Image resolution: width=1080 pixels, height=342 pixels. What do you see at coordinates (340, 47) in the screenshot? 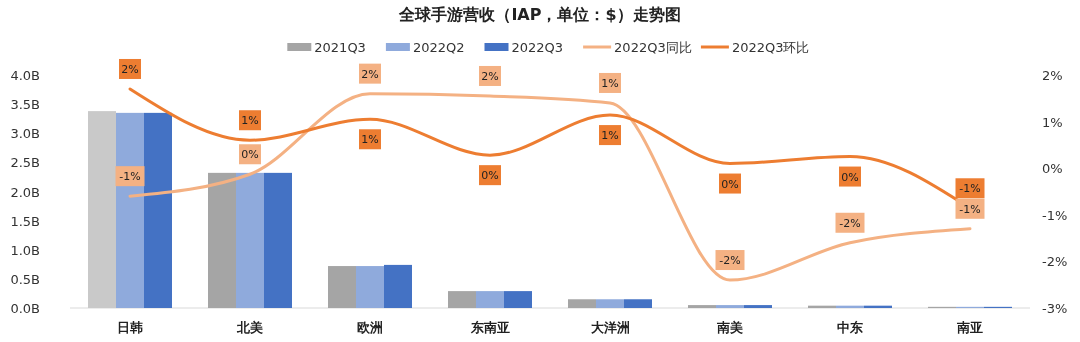
I see `legend-label: 2021Q3` at bounding box center [340, 47].